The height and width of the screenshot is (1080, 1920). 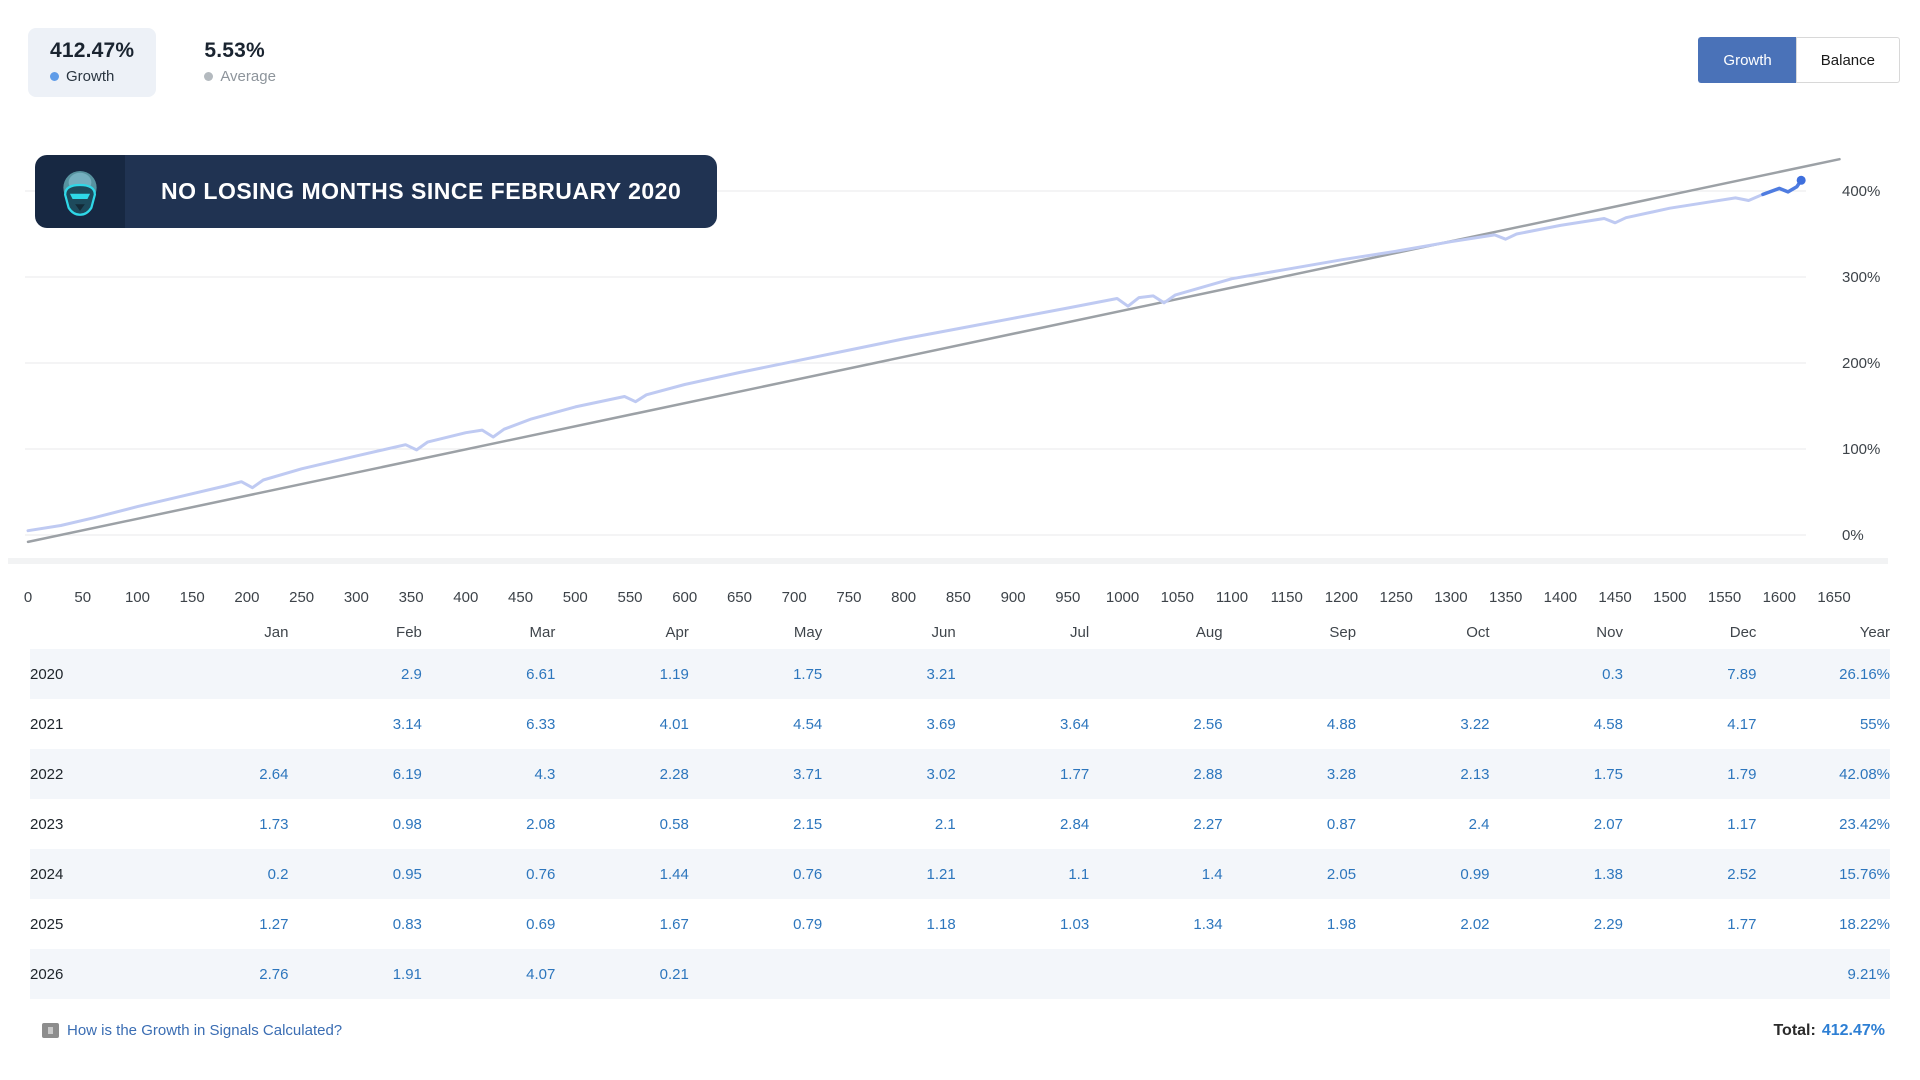 I want to click on month-growth-cell: 0.79, so click(x=808, y=924).